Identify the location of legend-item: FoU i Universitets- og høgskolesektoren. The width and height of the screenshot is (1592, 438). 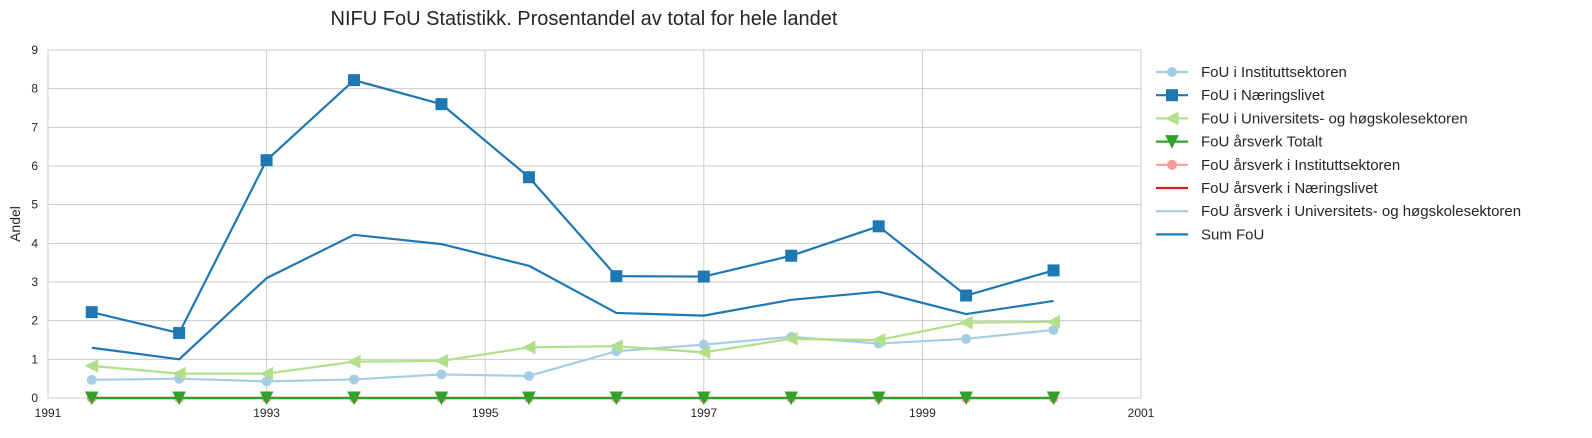
(1312, 118).